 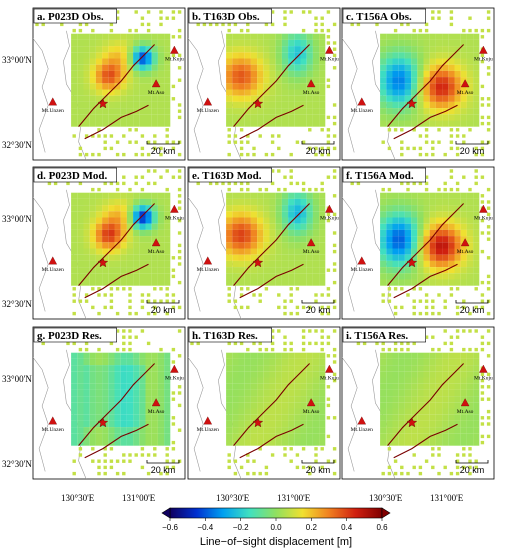 What do you see at coordinates (163, 143) in the screenshot?
I see `scale-bar` at bounding box center [163, 143].